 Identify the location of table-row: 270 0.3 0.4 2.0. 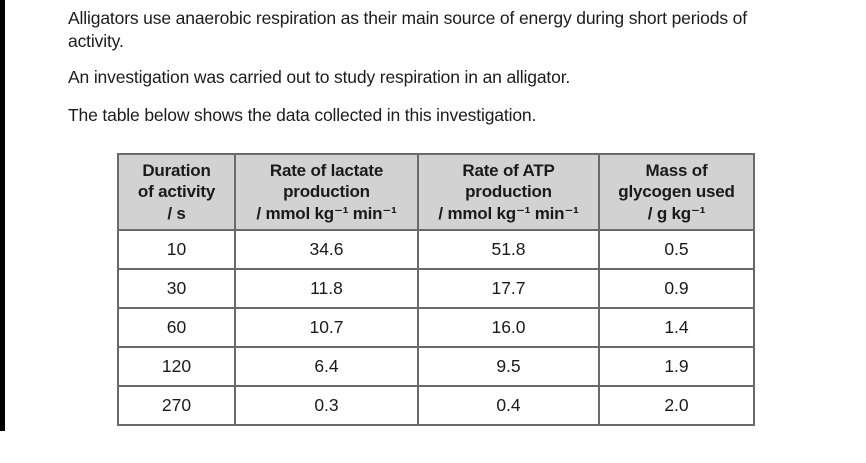
(436, 405).